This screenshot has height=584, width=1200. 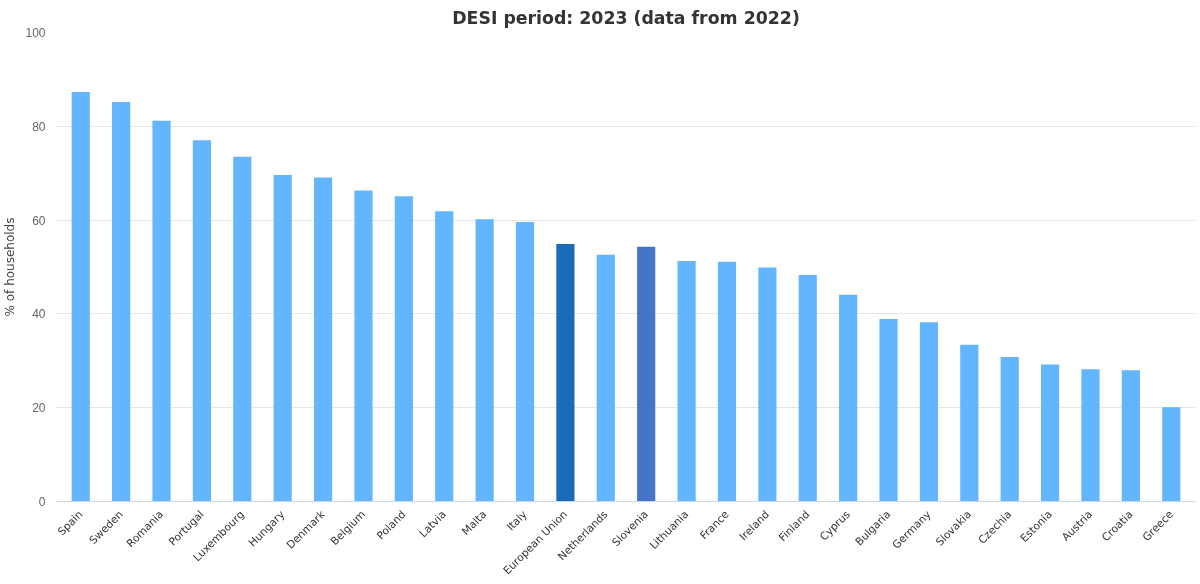 What do you see at coordinates (35, 33) in the screenshot?
I see `y-tick-label: 100` at bounding box center [35, 33].